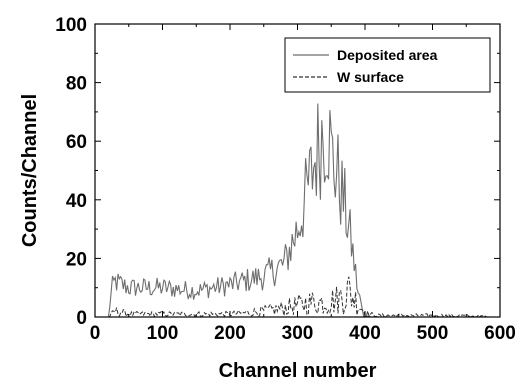 The width and height of the screenshot is (530, 388). I want to click on legend-label: Deposited area, so click(387, 55).